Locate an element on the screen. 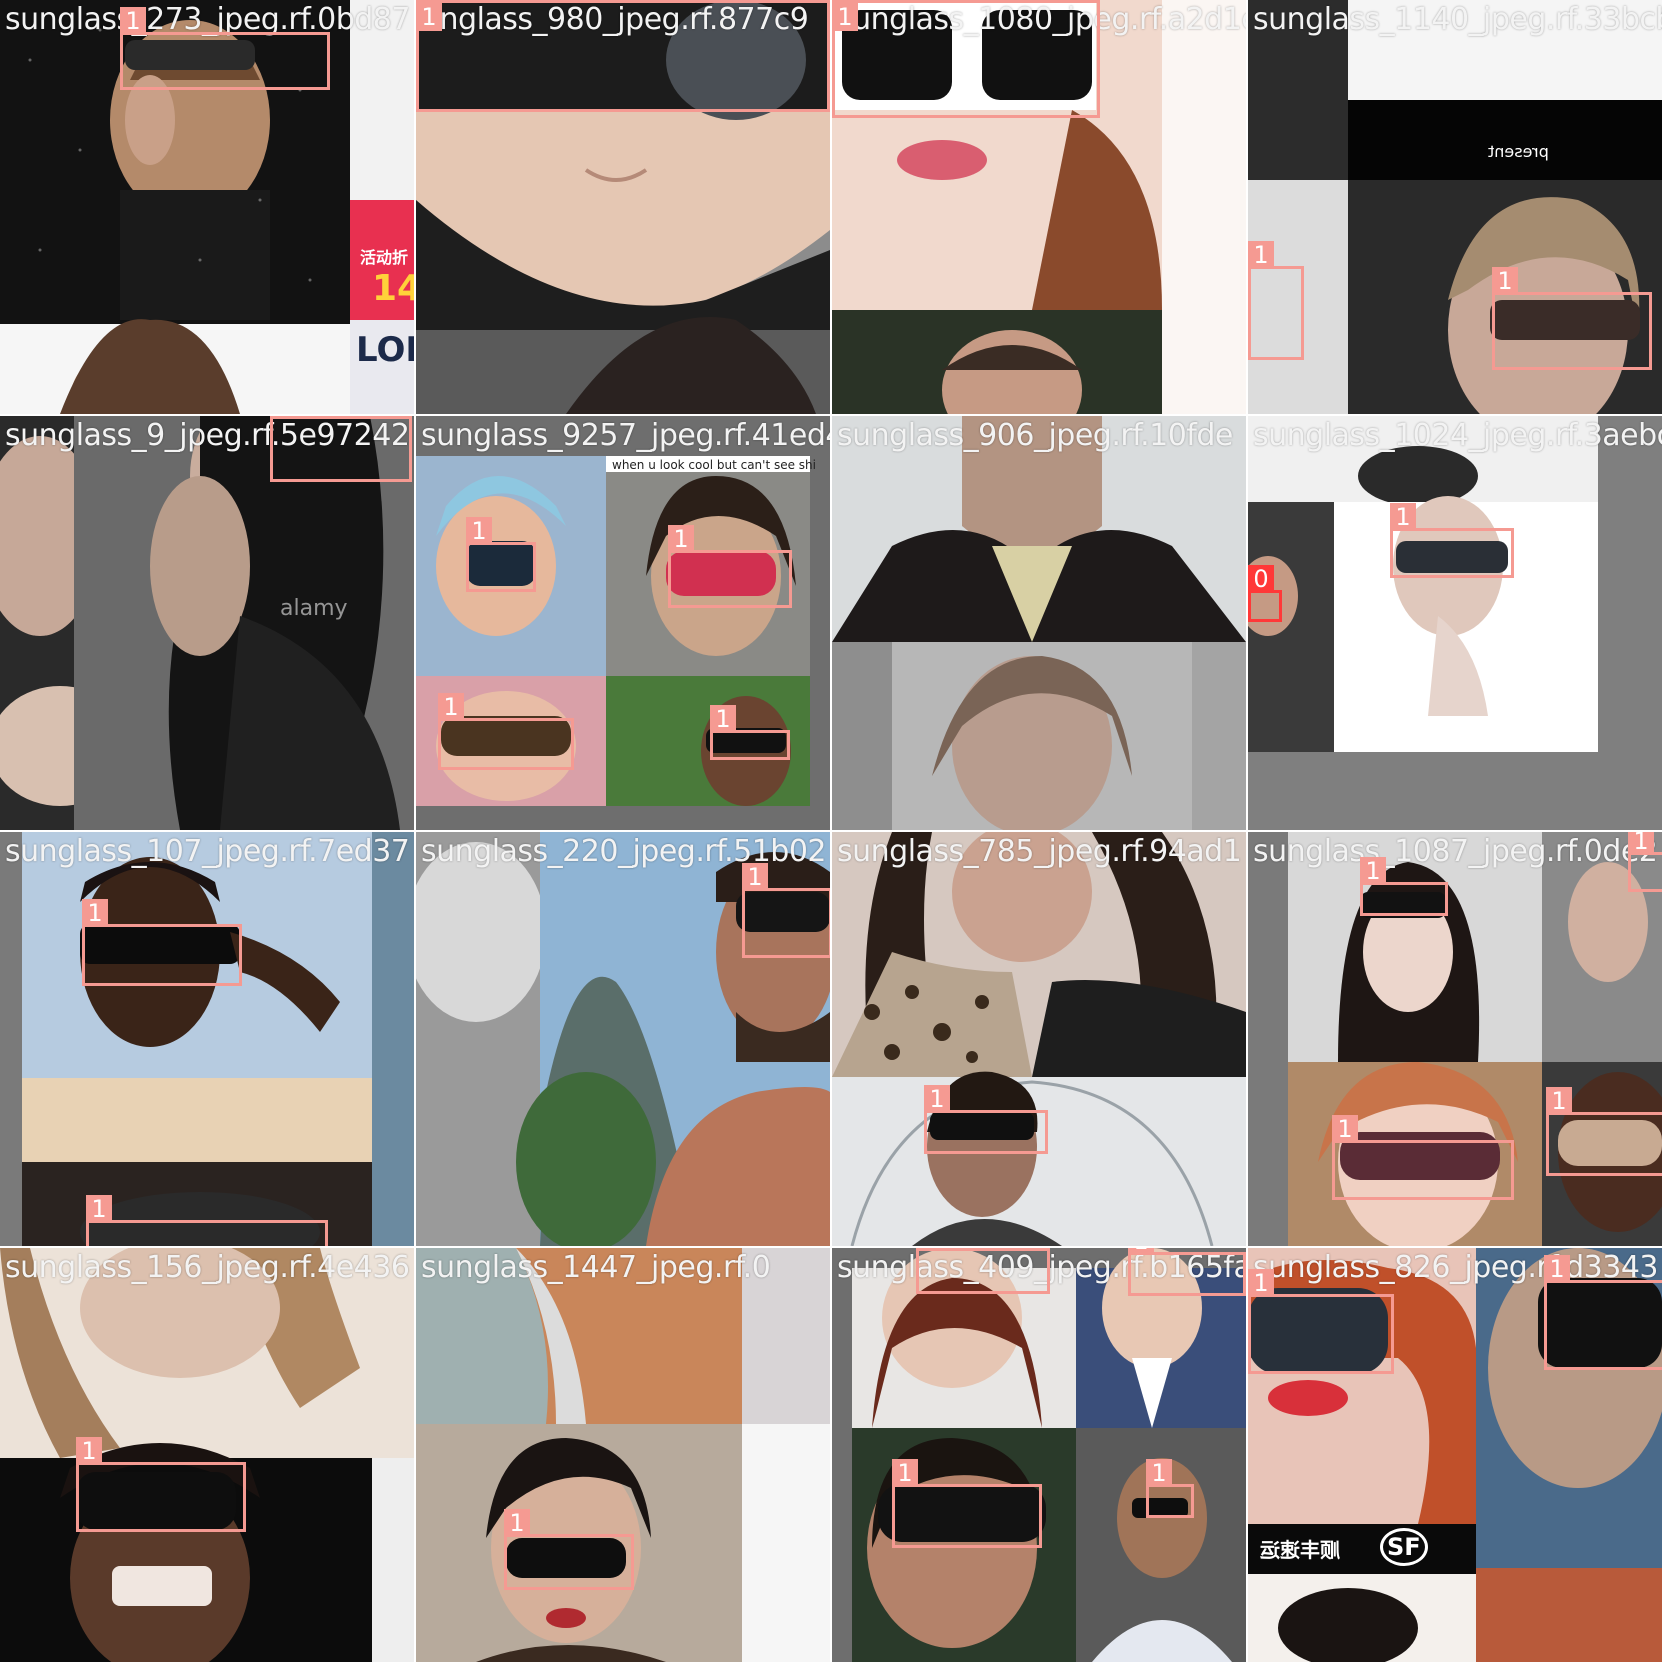 This screenshot has width=1664, height=1664. tile-filename: sunglass_1140_jpeg.rf.33bcba is located at coordinates (1457, 19).